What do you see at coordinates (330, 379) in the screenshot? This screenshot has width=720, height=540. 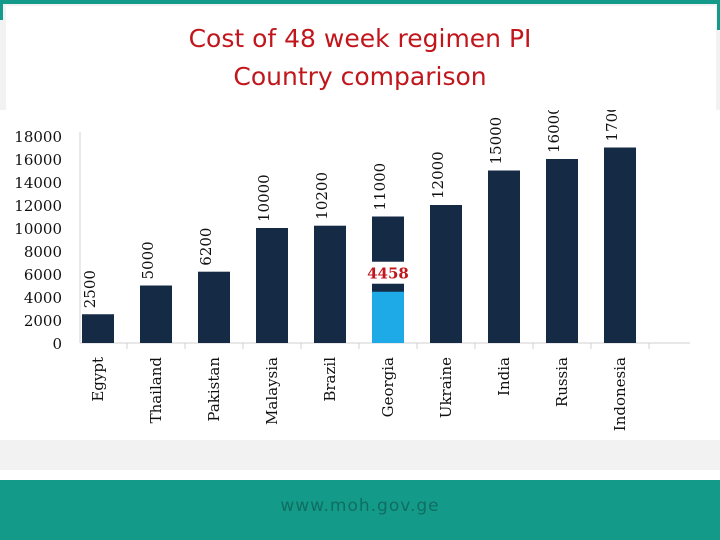 I see `x-tick-label-brazil: Brazil` at bounding box center [330, 379].